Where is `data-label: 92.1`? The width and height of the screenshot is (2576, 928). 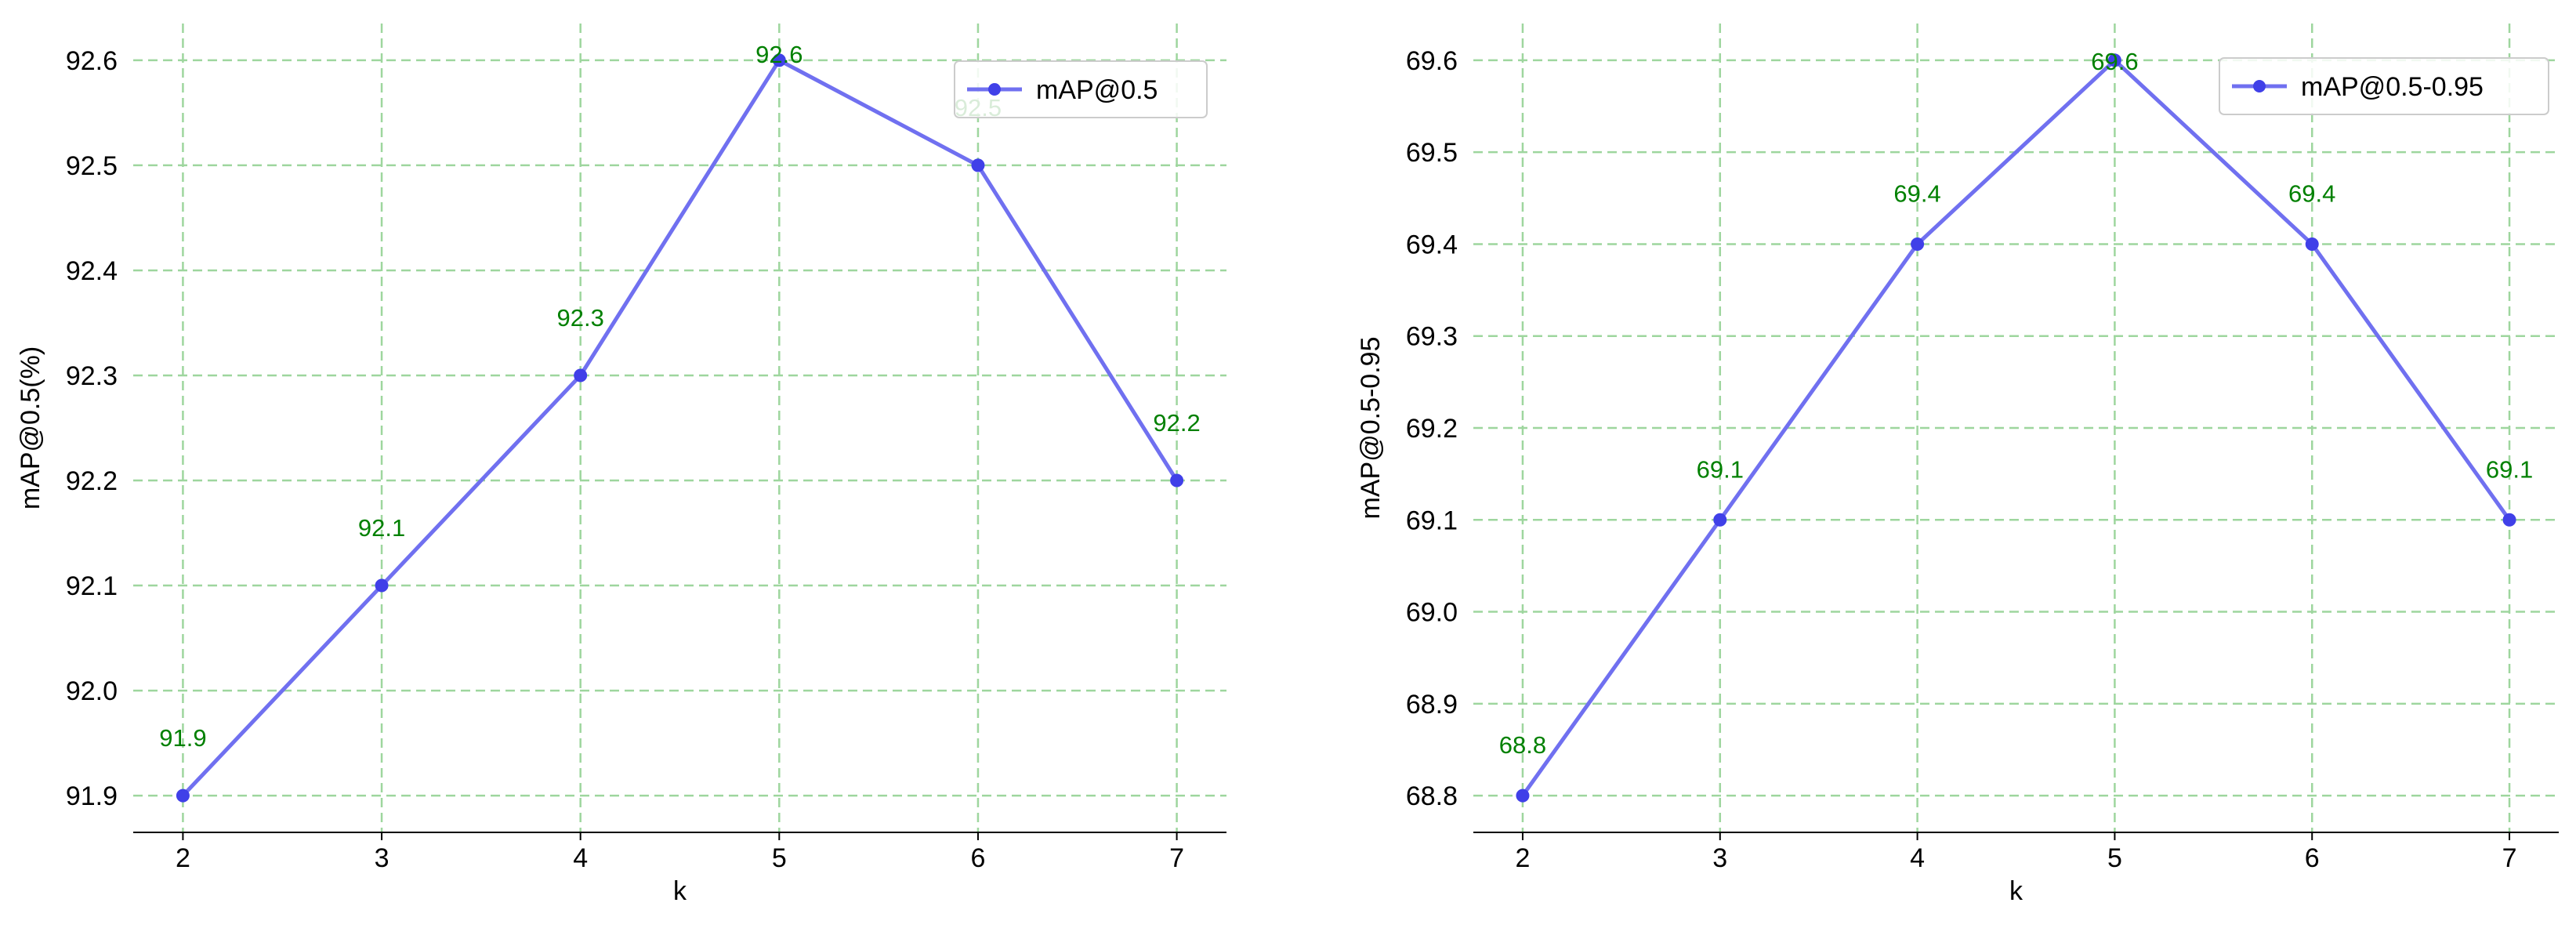
data-label: 92.1 is located at coordinates (381, 528).